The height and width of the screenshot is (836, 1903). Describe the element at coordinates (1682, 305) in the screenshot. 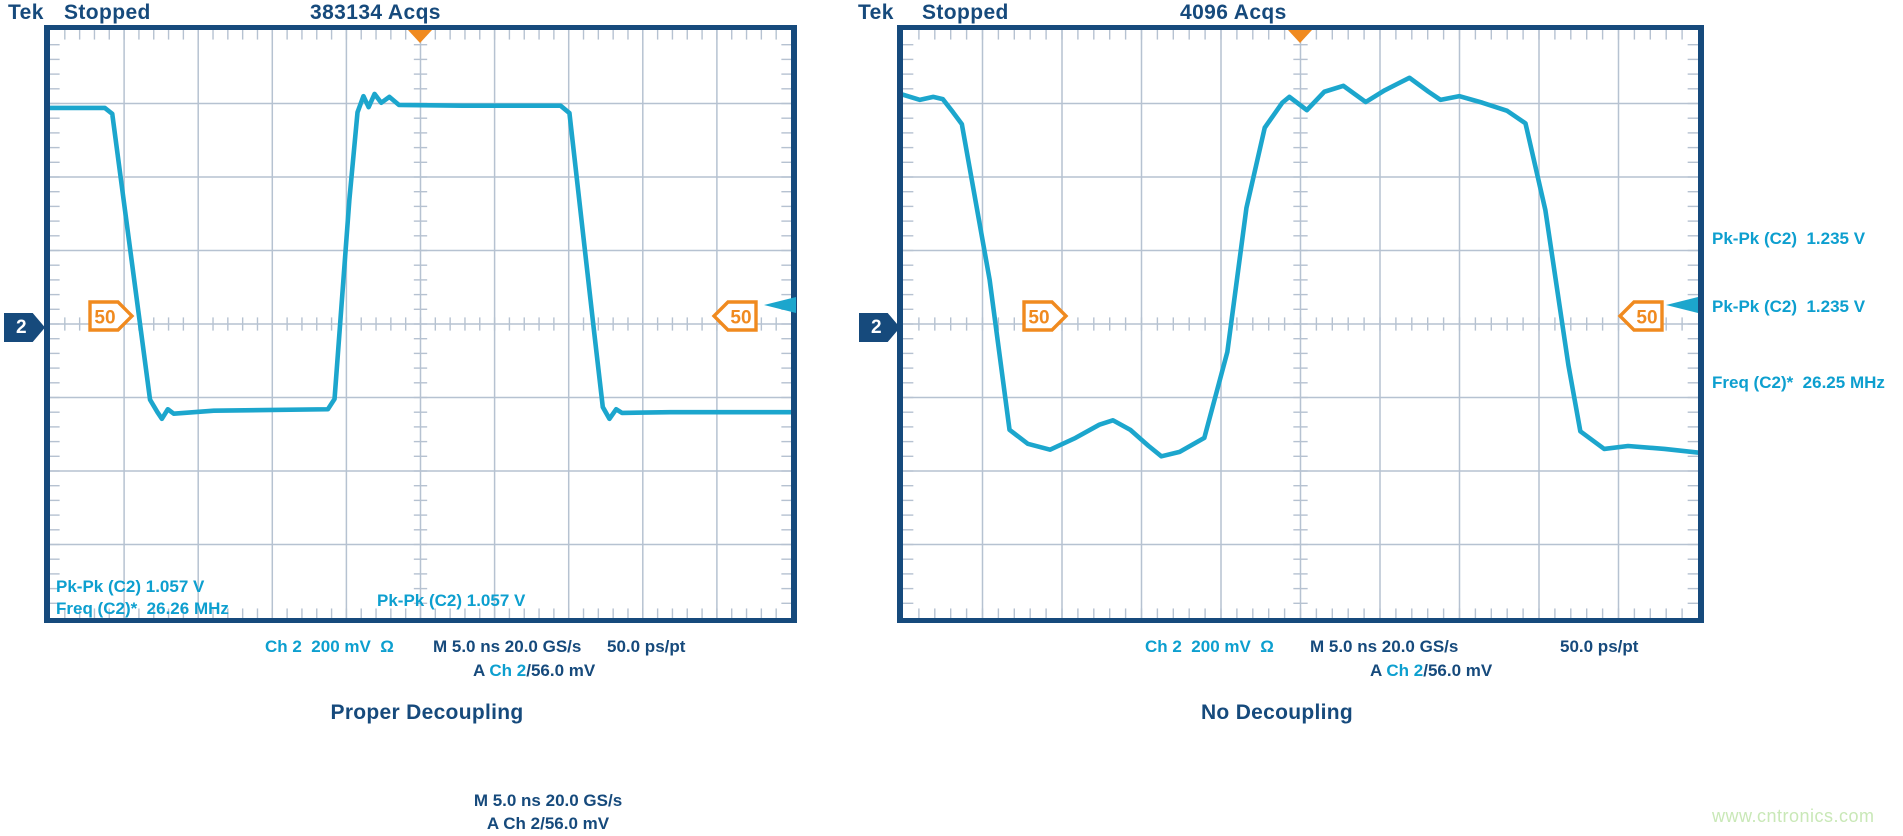

I see `right-scope-trigger-level-arrow-icon` at that location.